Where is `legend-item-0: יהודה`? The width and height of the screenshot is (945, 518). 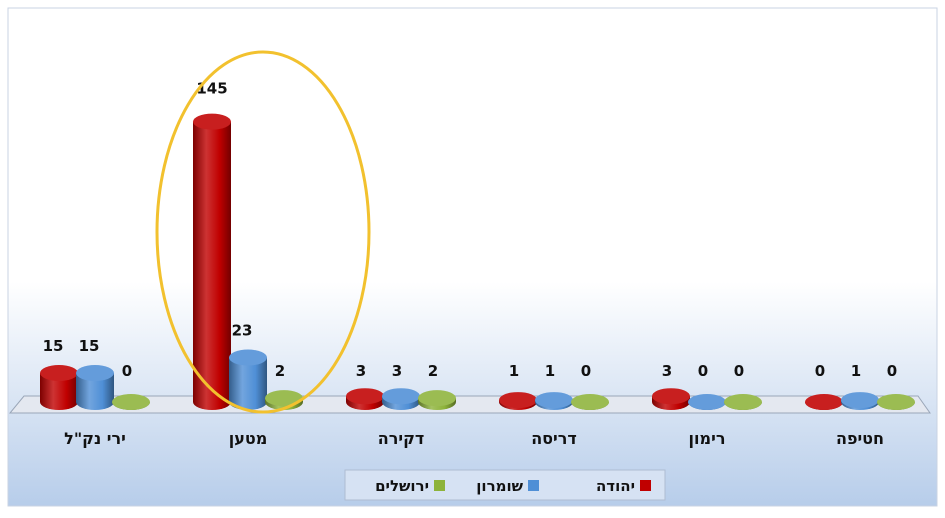
legend-item-0: יהודה is located at coordinates (623, 486).